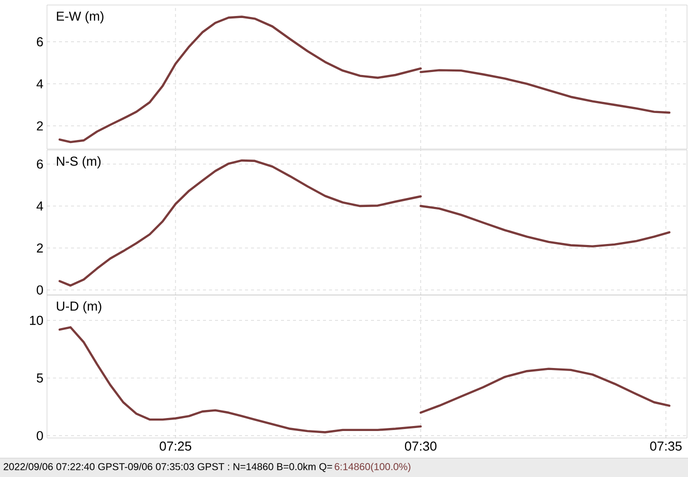 This screenshot has width=688, height=477. I want to click on y-tick-label: 10, so click(36, 320).